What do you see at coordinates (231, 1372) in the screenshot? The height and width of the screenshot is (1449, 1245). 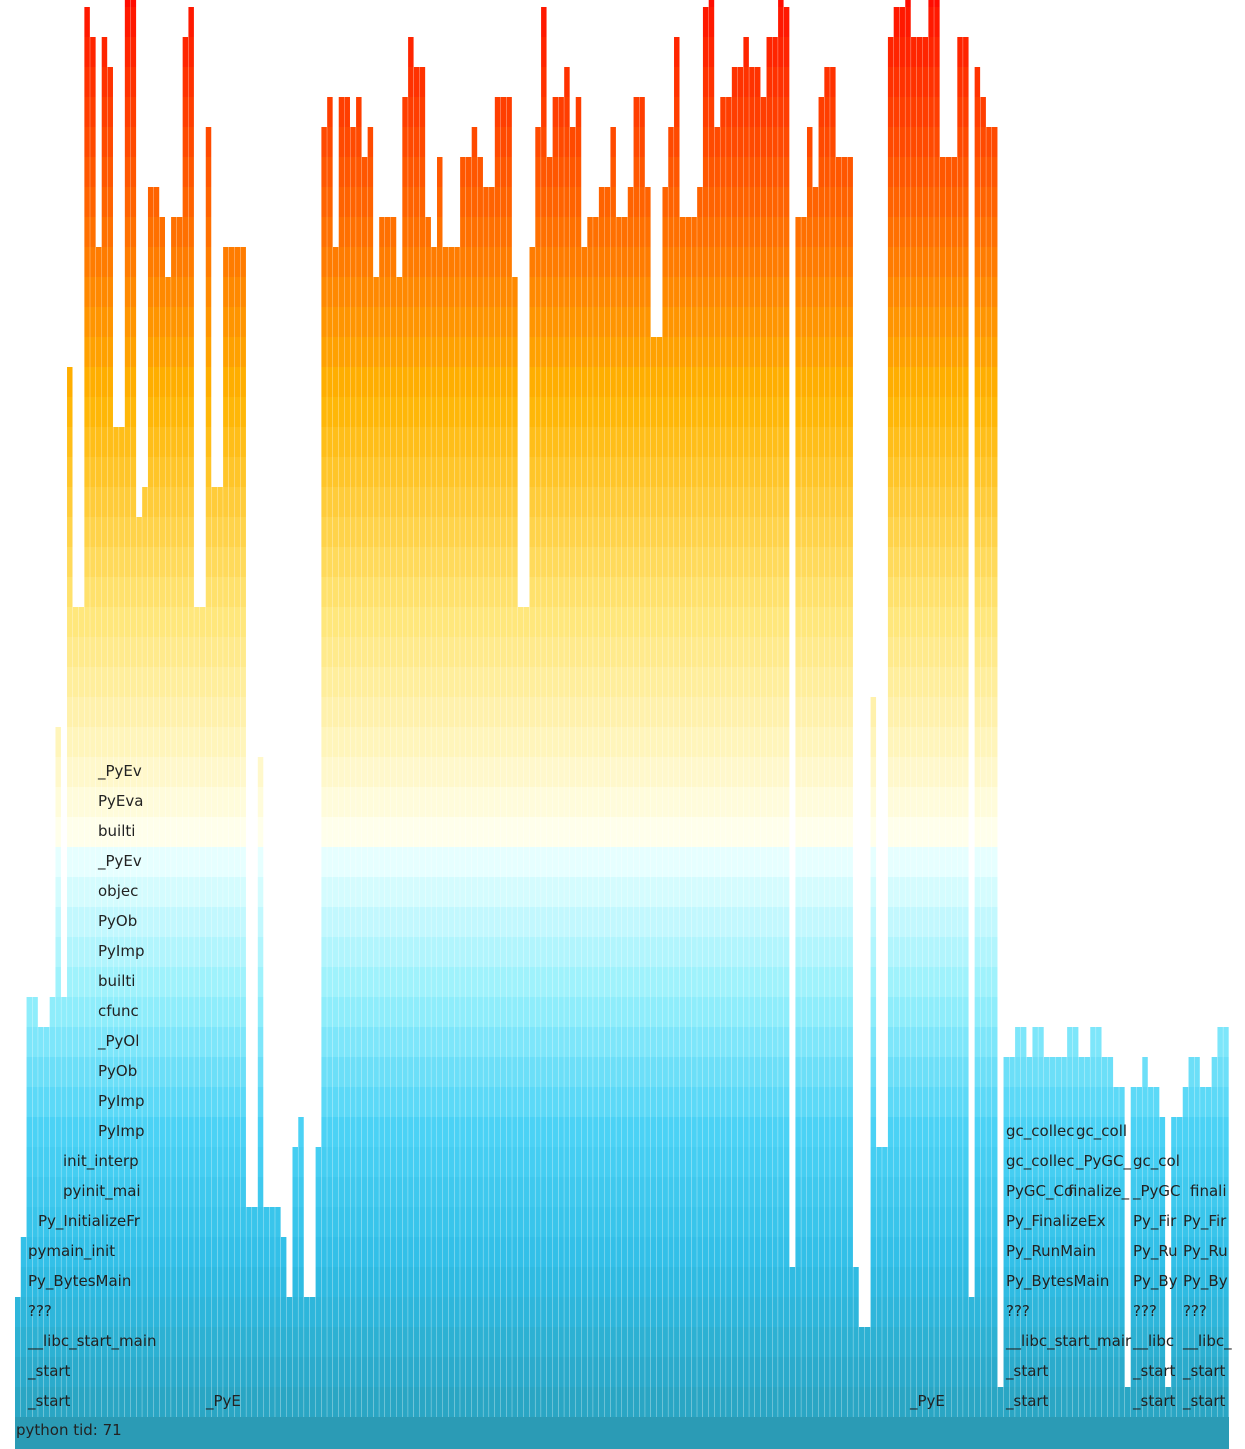 I see `frame-r2-c37` at bounding box center [231, 1372].